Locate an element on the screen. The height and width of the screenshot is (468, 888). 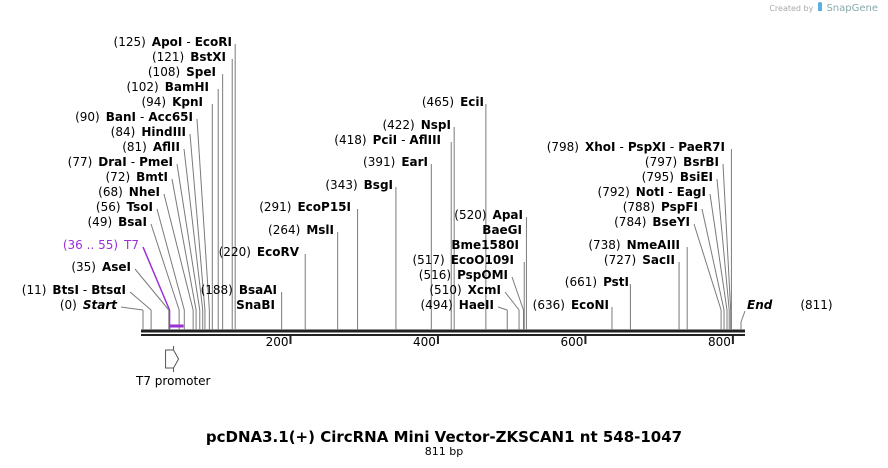
site-label-econi: (636) EcoNI is located at coordinates (571, 305).